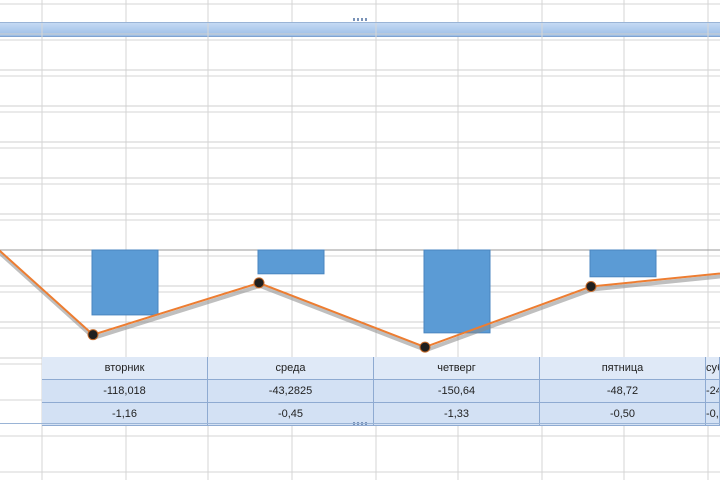 The image size is (720, 480). I want to click on table-header-cell: вторник, so click(125, 368).